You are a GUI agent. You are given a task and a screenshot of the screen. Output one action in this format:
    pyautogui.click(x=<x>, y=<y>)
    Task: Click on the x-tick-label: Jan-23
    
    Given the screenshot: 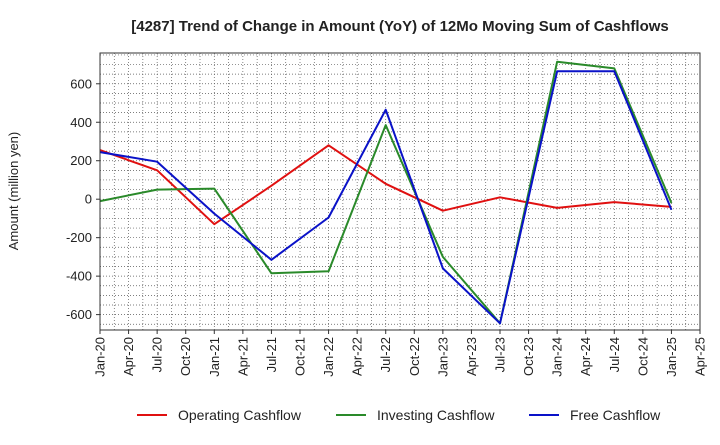 What is the action you would take?
    pyautogui.click(x=442, y=357)
    